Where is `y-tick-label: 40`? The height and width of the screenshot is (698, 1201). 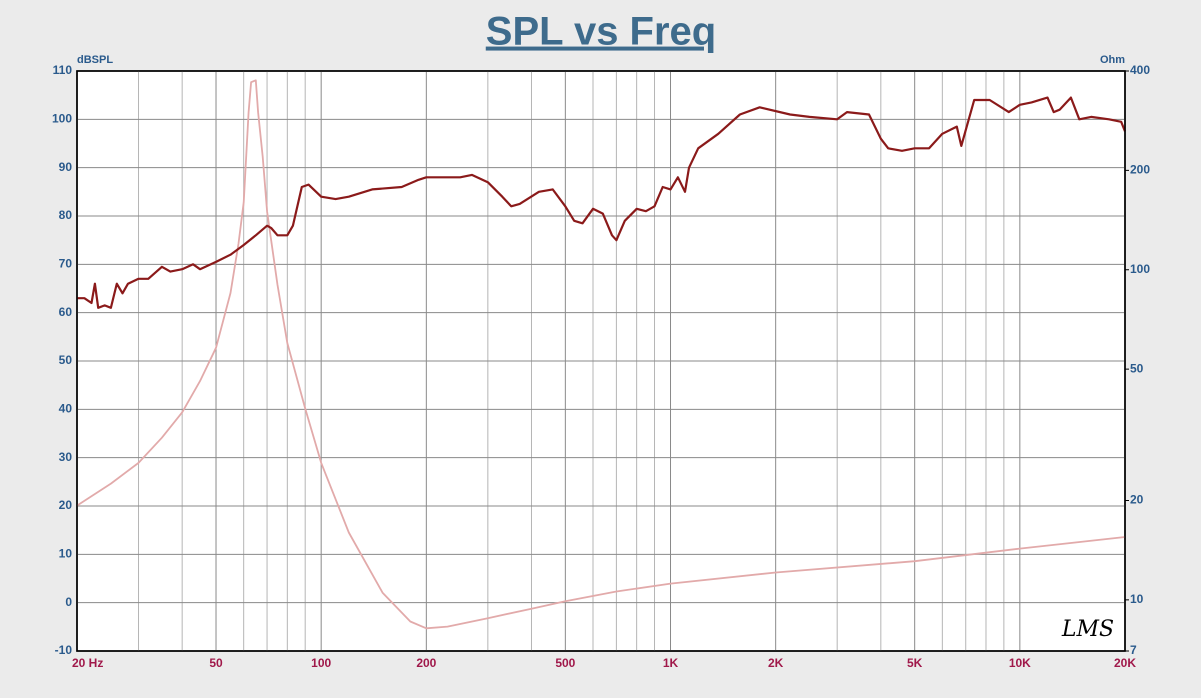
y-tick-label: 40 is located at coordinates (66, 409).